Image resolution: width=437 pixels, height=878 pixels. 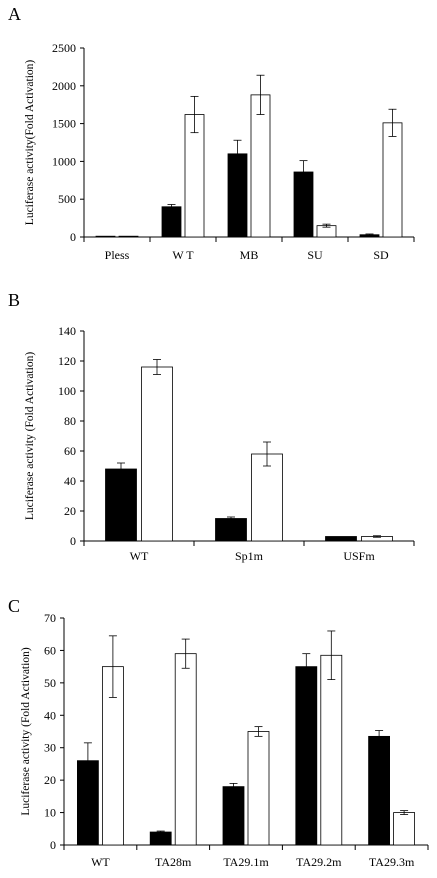 What do you see at coordinates (249, 556) in the screenshot?
I see `x-category-label: Sp1m` at bounding box center [249, 556].